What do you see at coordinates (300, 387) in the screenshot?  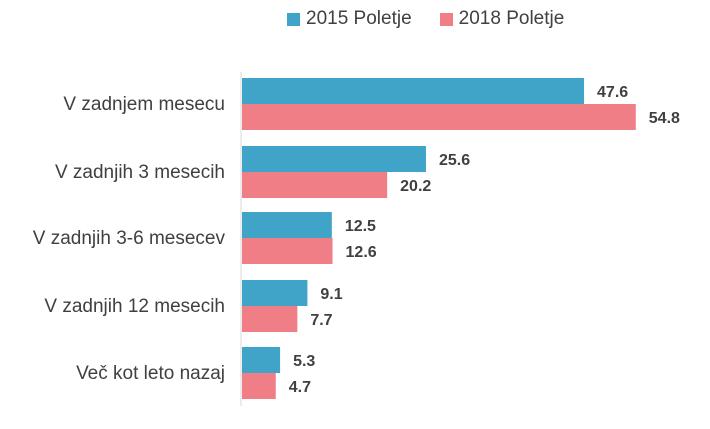 I see `data-label: 4.7` at bounding box center [300, 387].